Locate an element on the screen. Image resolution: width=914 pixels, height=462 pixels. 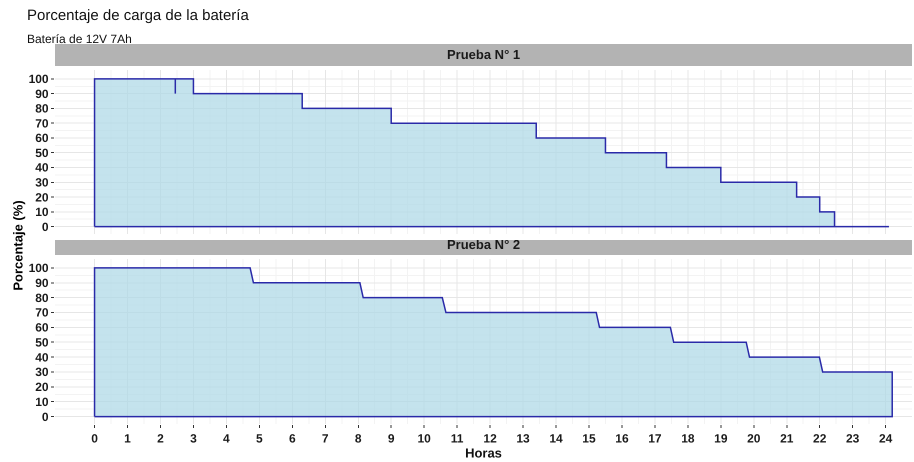
x-tick-label: 2 is located at coordinates (160, 438).